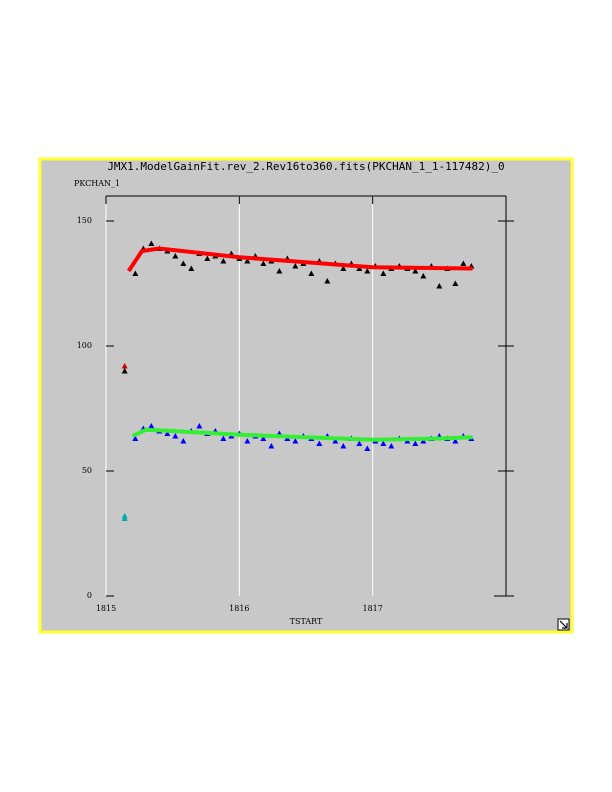 The image size is (612, 792). What do you see at coordinates (97, 183) in the screenshot?
I see `y-axis-label: PKCHAN_1` at bounding box center [97, 183].